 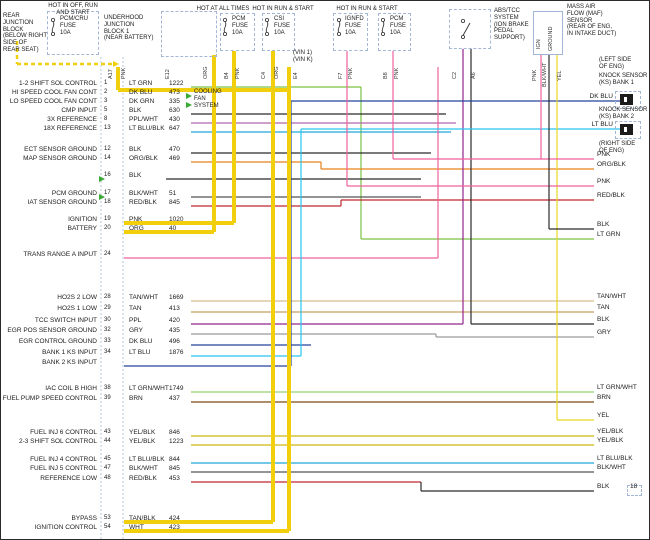 What do you see at coordinates (174, 341) in the screenshot?
I see `pcm-circuit-number: 496` at bounding box center [174, 341].